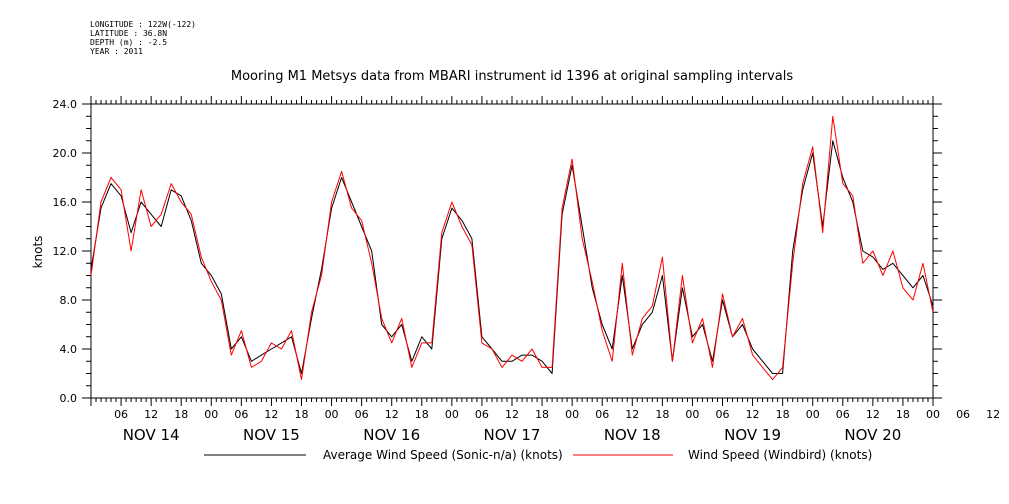 The width and height of the screenshot is (1009, 504). I want to click on x-day-label: NOV 19, so click(752, 435).